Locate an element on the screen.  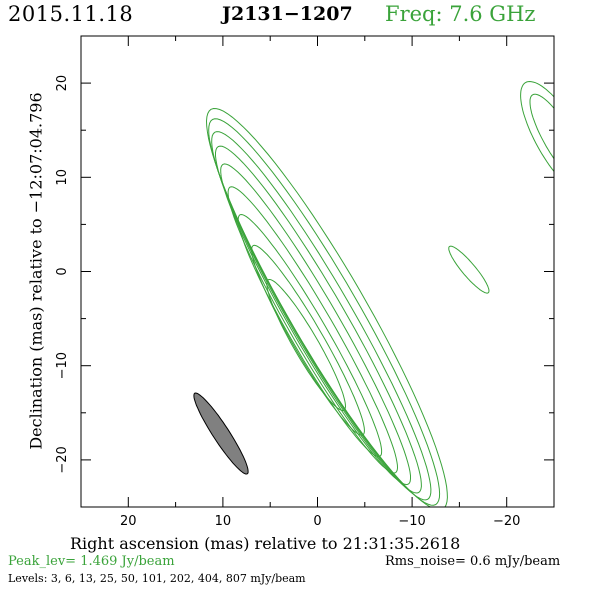
x-tick-label: −20 is located at coordinates (506, 521).